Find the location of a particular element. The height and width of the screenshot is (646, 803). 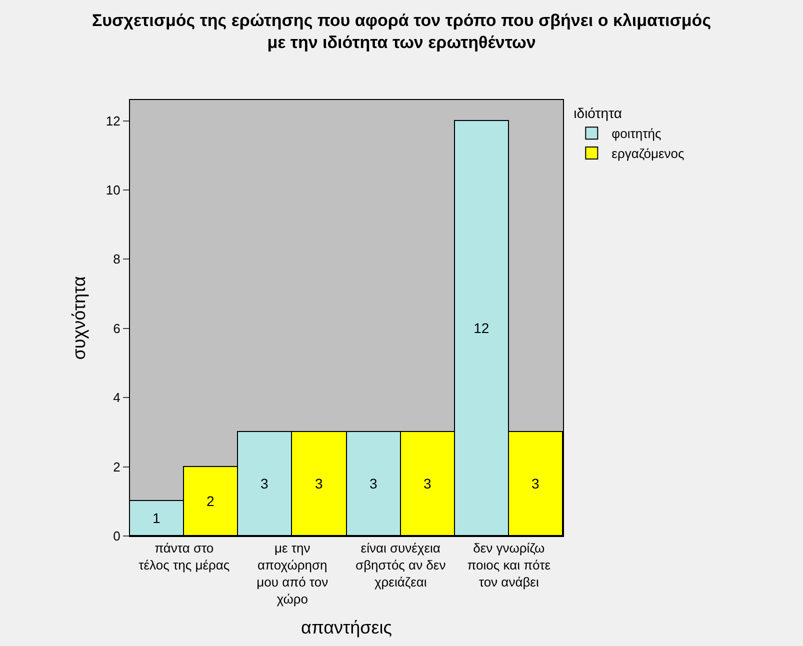

x-tick-label: είναι συνέχεια σβηστός αν δεν χρειάζεαι is located at coordinates (401, 565).